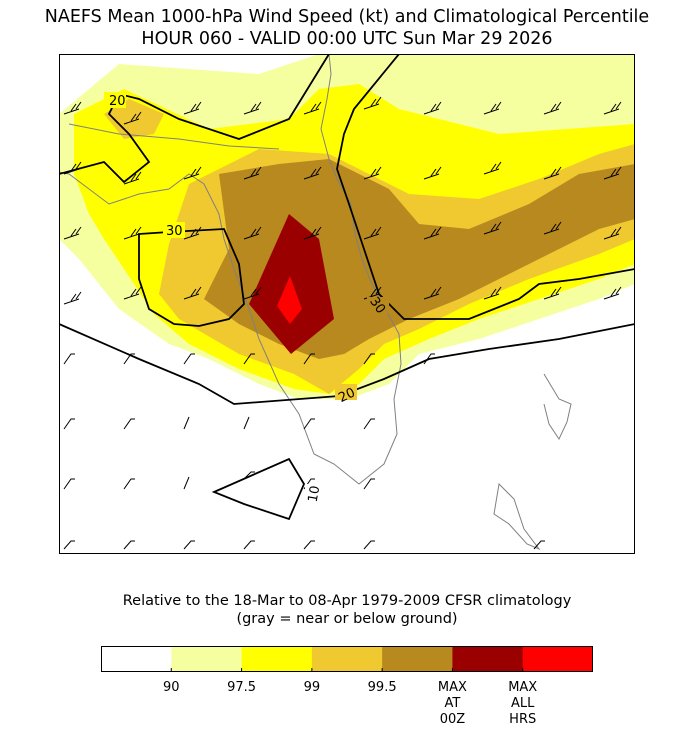  What do you see at coordinates (242, 687) in the screenshot?
I see `colorbar-tick-label: 97.5` at bounding box center [242, 687].